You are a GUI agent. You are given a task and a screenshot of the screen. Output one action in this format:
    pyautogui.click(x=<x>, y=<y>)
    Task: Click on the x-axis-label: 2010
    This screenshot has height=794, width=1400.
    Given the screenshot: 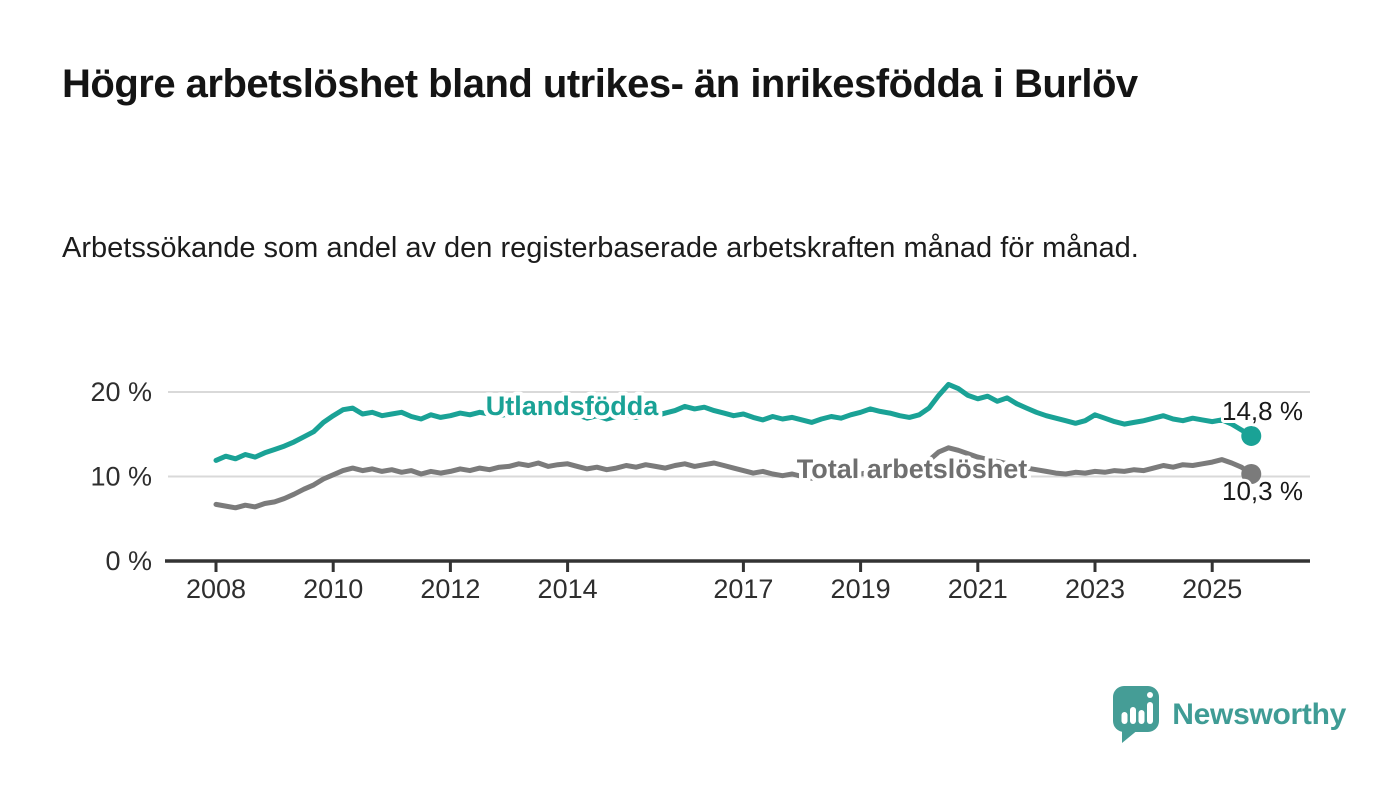 What is the action you would take?
    pyautogui.click(x=333, y=589)
    